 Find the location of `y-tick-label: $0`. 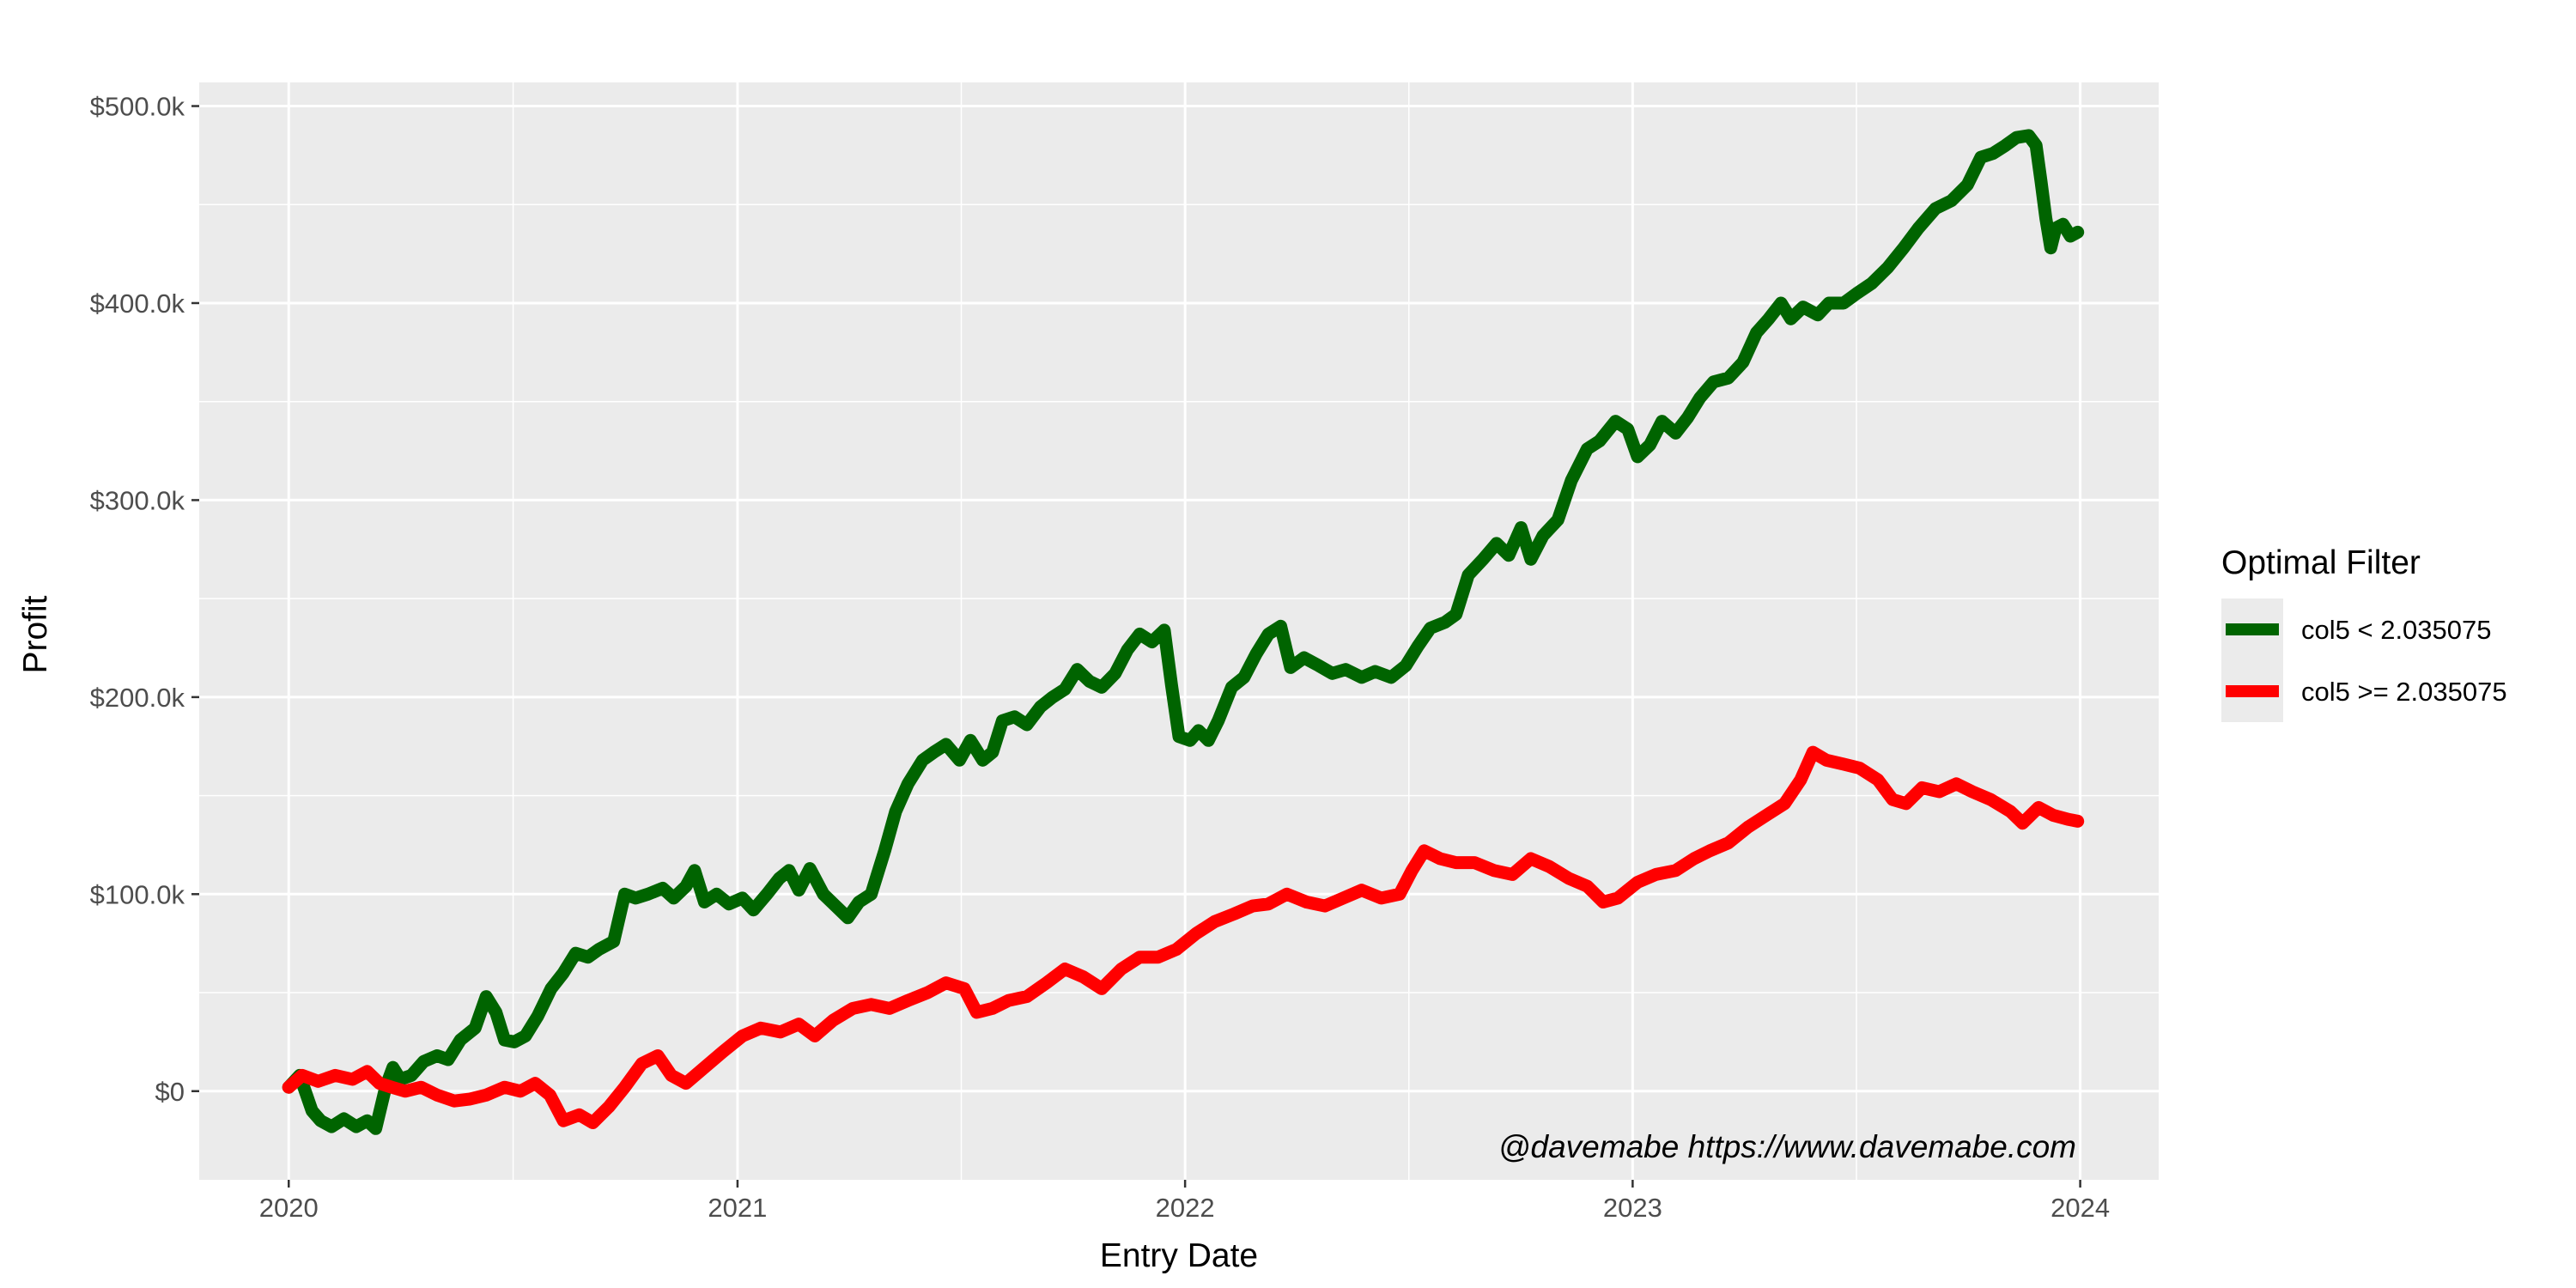

y-tick-label: $0 is located at coordinates (170, 1092).